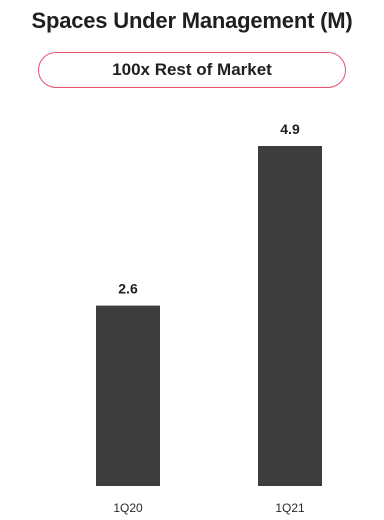 Image resolution: width=384 pixels, height=520 pixels. Describe the element at coordinates (290, 508) in the screenshot. I see `x-tick-label-1q21: 1Q21` at that location.